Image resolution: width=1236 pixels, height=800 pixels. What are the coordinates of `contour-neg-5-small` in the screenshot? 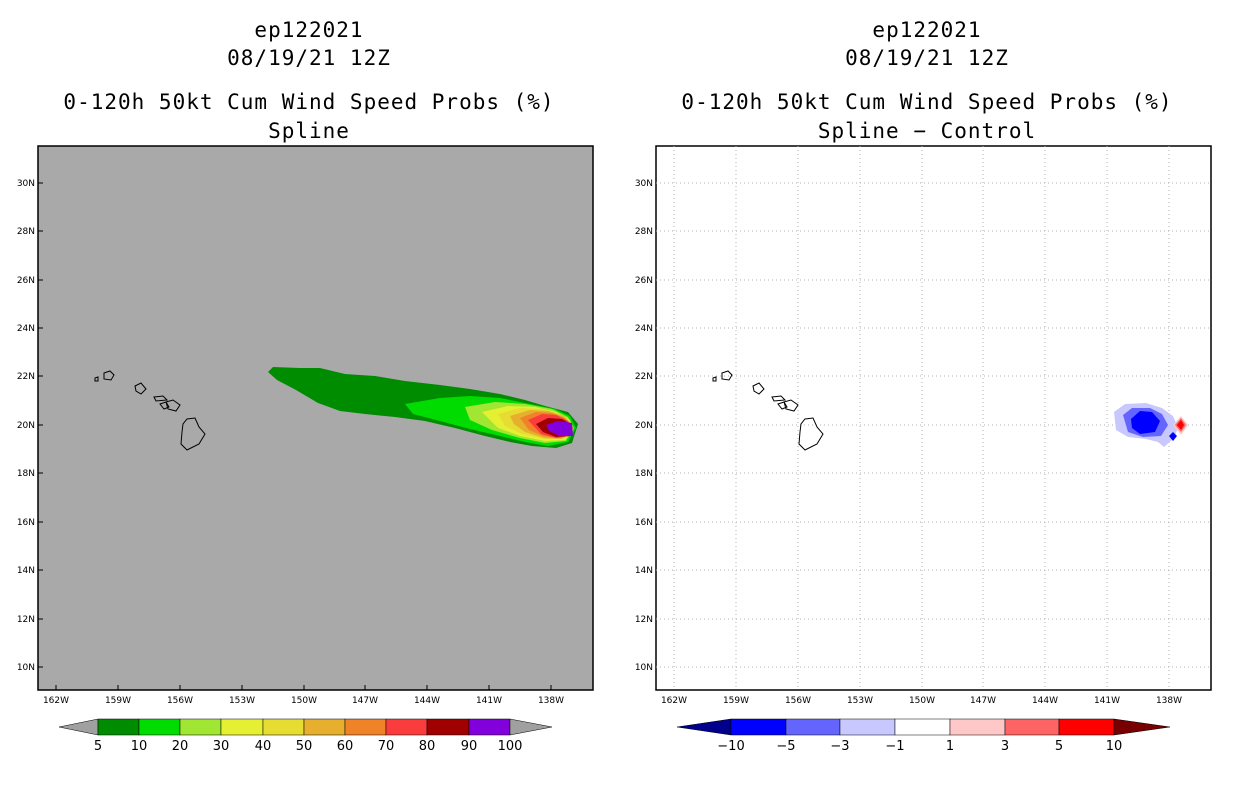 It's located at (1173, 436).